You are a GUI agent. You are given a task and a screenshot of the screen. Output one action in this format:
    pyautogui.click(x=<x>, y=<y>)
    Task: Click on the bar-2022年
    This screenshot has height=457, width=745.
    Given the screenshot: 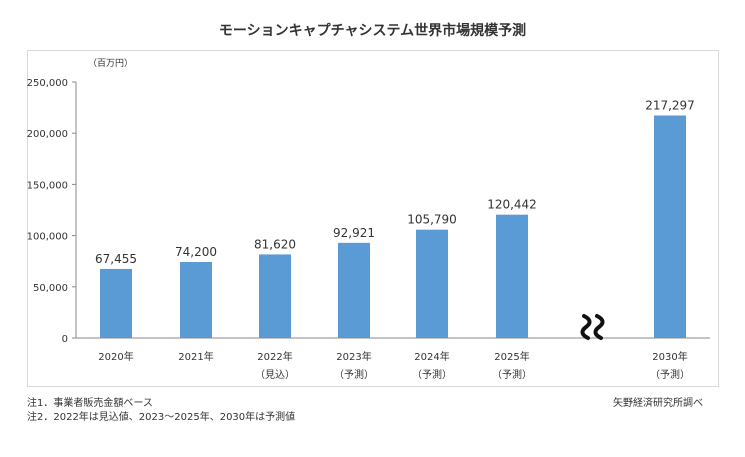 What is the action you would take?
    pyautogui.click(x=275, y=296)
    